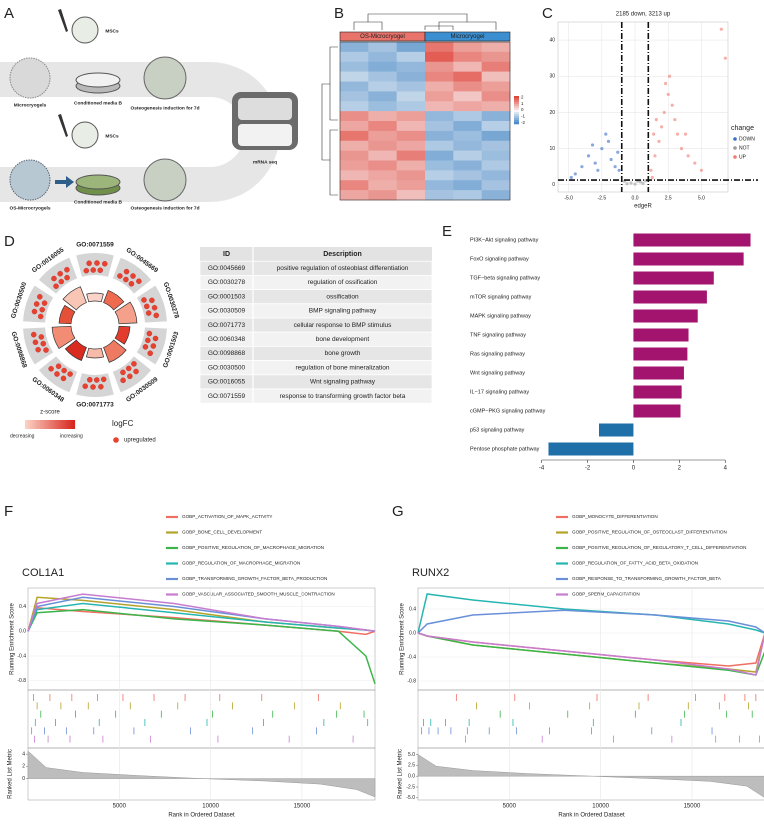 The width and height of the screenshot is (764, 828). Describe the element at coordinates (552, 149) in the screenshot. I see `y-tick-label: 10` at that location.